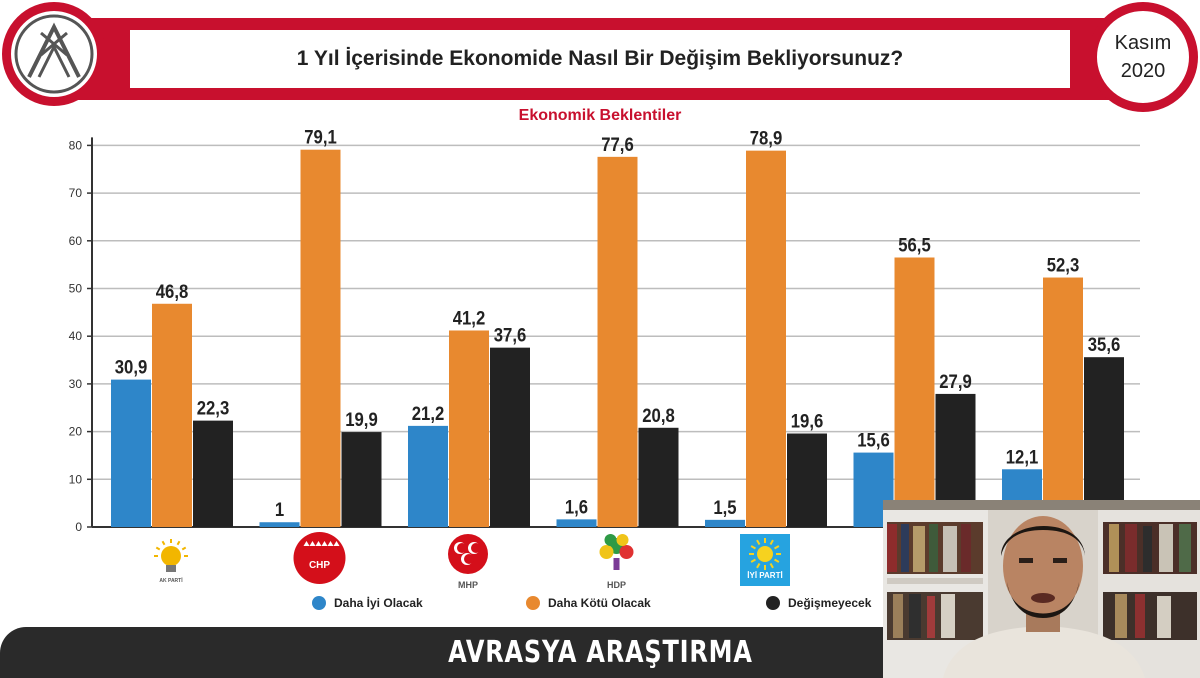  Describe the element at coordinates (428, 413) in the screenshot. I see `data-label: 21,2` at that location.